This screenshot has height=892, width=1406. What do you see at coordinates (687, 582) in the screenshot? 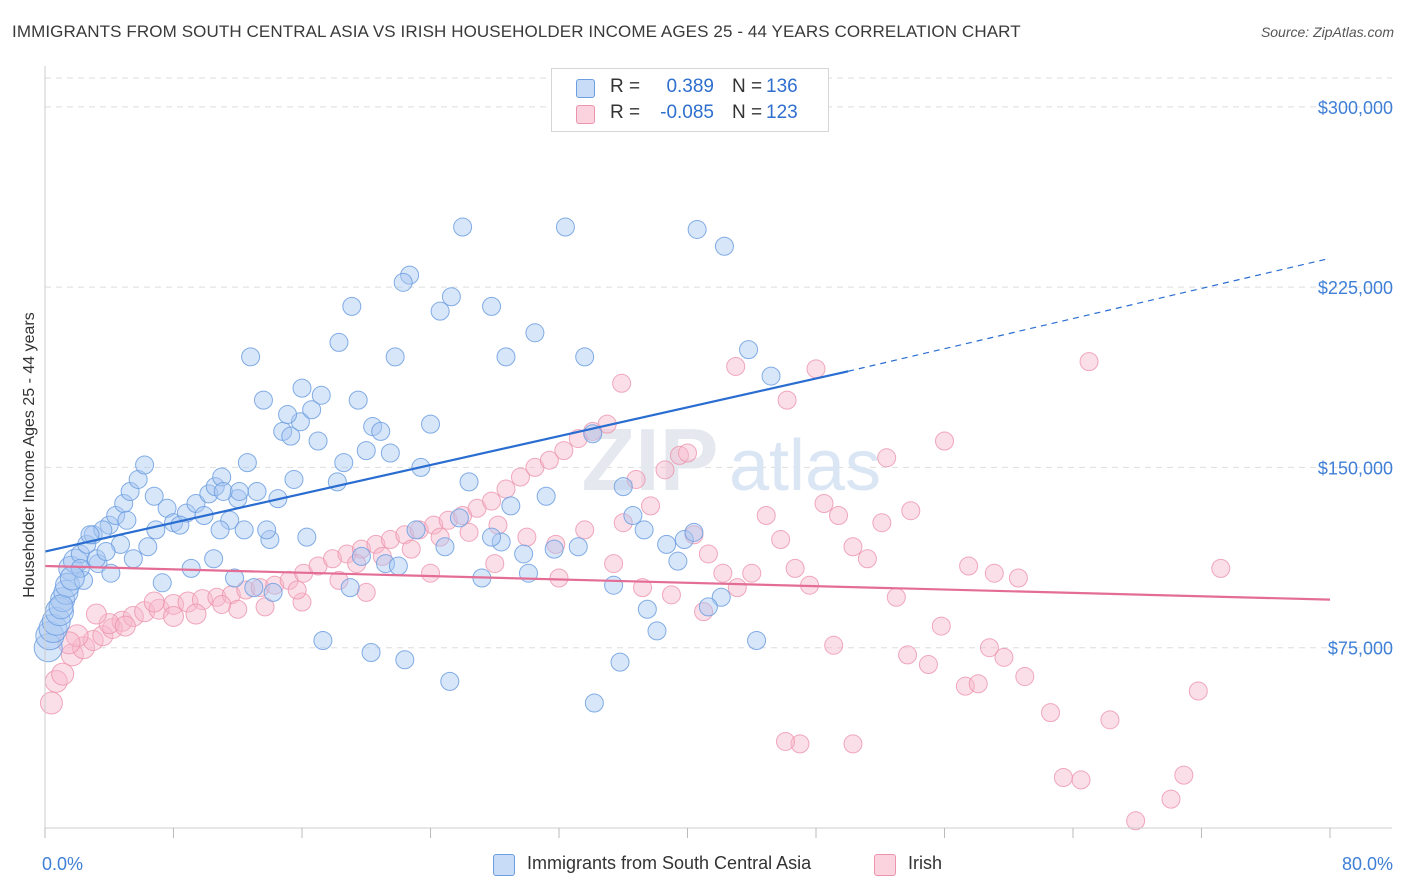
I see `irish-trend-line` at bounding box center [687, 582].